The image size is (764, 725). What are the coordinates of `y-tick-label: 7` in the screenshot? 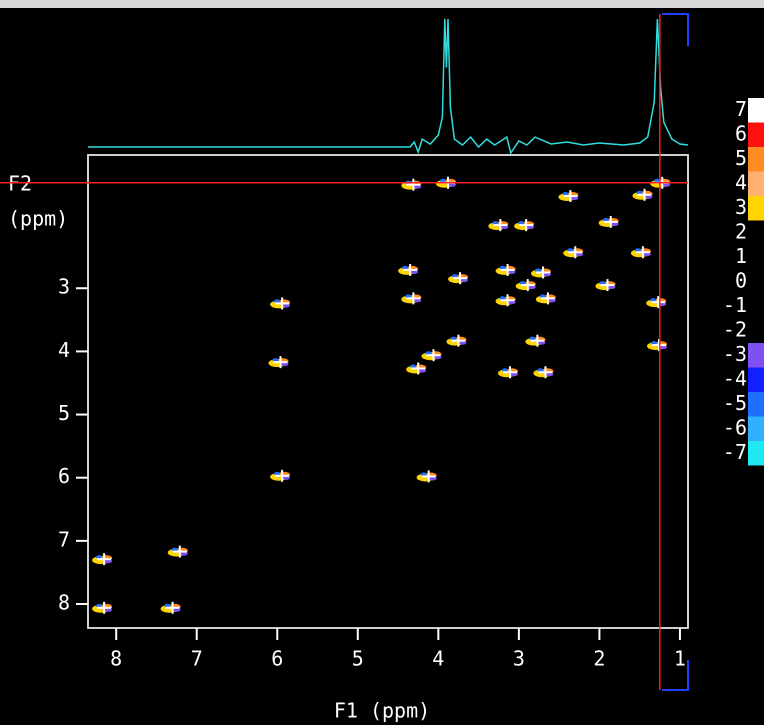 It's located at (64, 539).